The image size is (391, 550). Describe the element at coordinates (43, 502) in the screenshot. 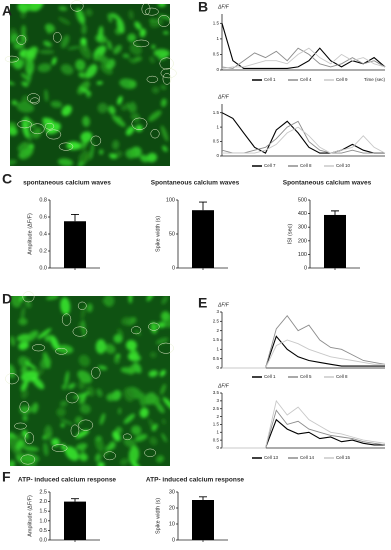

I see `y-tick-label: 2.0` at that location.